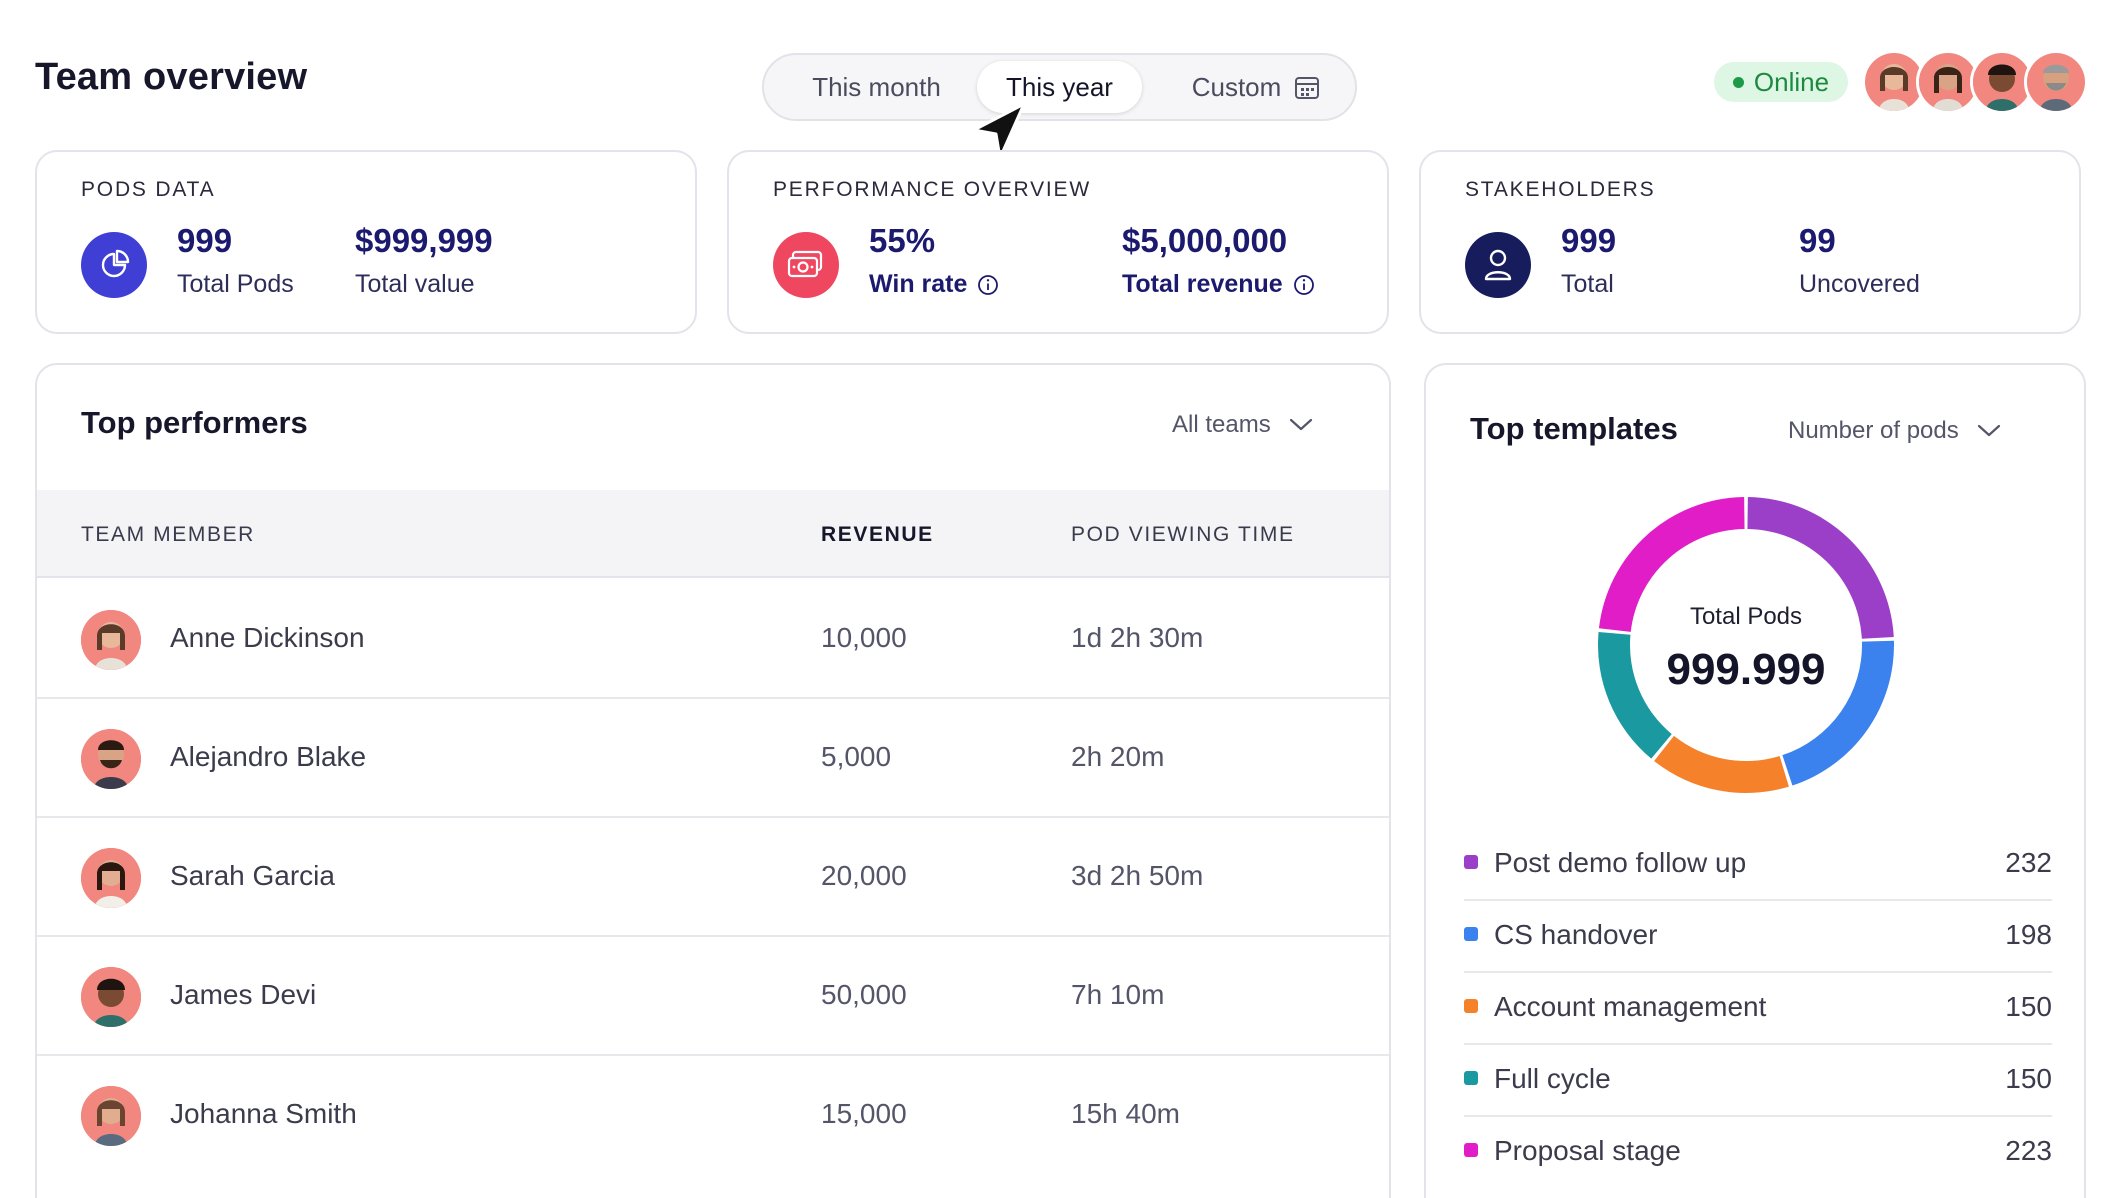  What do you see at coordinates (2028, 862) in the screenshot?
I see `legend-value: 232` at bounding box center [2028, 862].